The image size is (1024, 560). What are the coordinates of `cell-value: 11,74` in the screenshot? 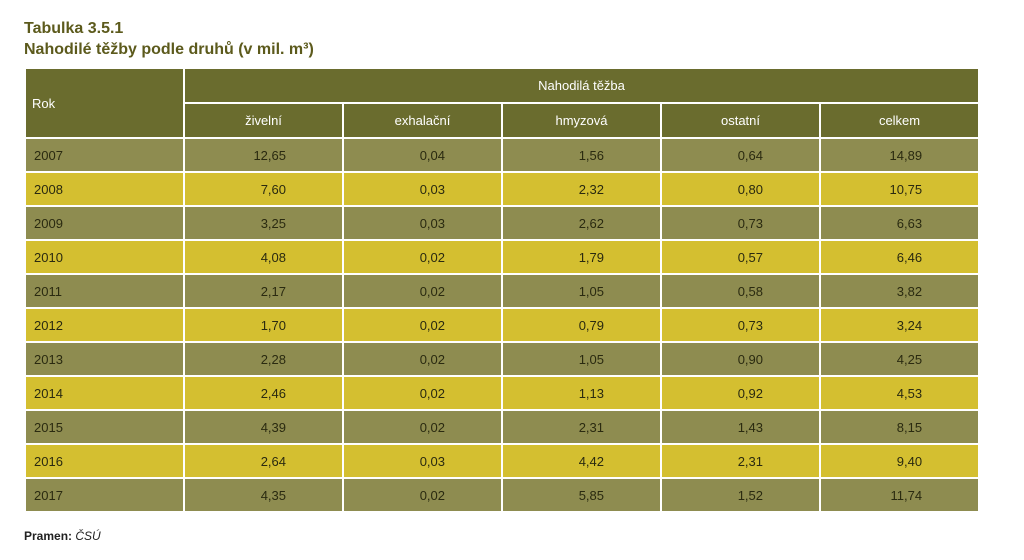 It's located at (899, 495).